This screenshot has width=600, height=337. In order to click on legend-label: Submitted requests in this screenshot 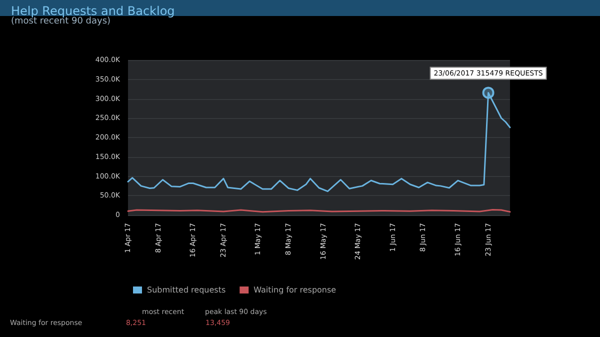, I will do `click(186, 290)`.